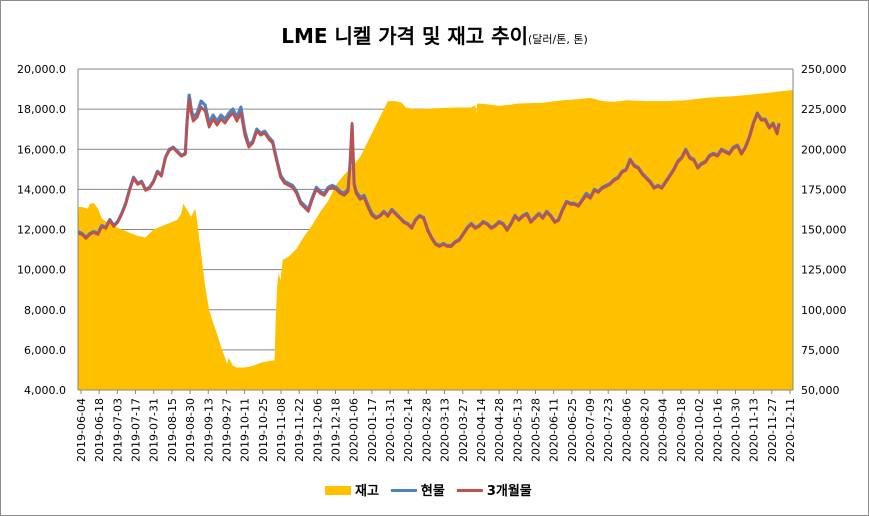 This screenshot has width=869, height=516. Describe the element at coordinates (41, 69) in the screenshot. I see `y-left-tick-label: 20,000.0` at that location.